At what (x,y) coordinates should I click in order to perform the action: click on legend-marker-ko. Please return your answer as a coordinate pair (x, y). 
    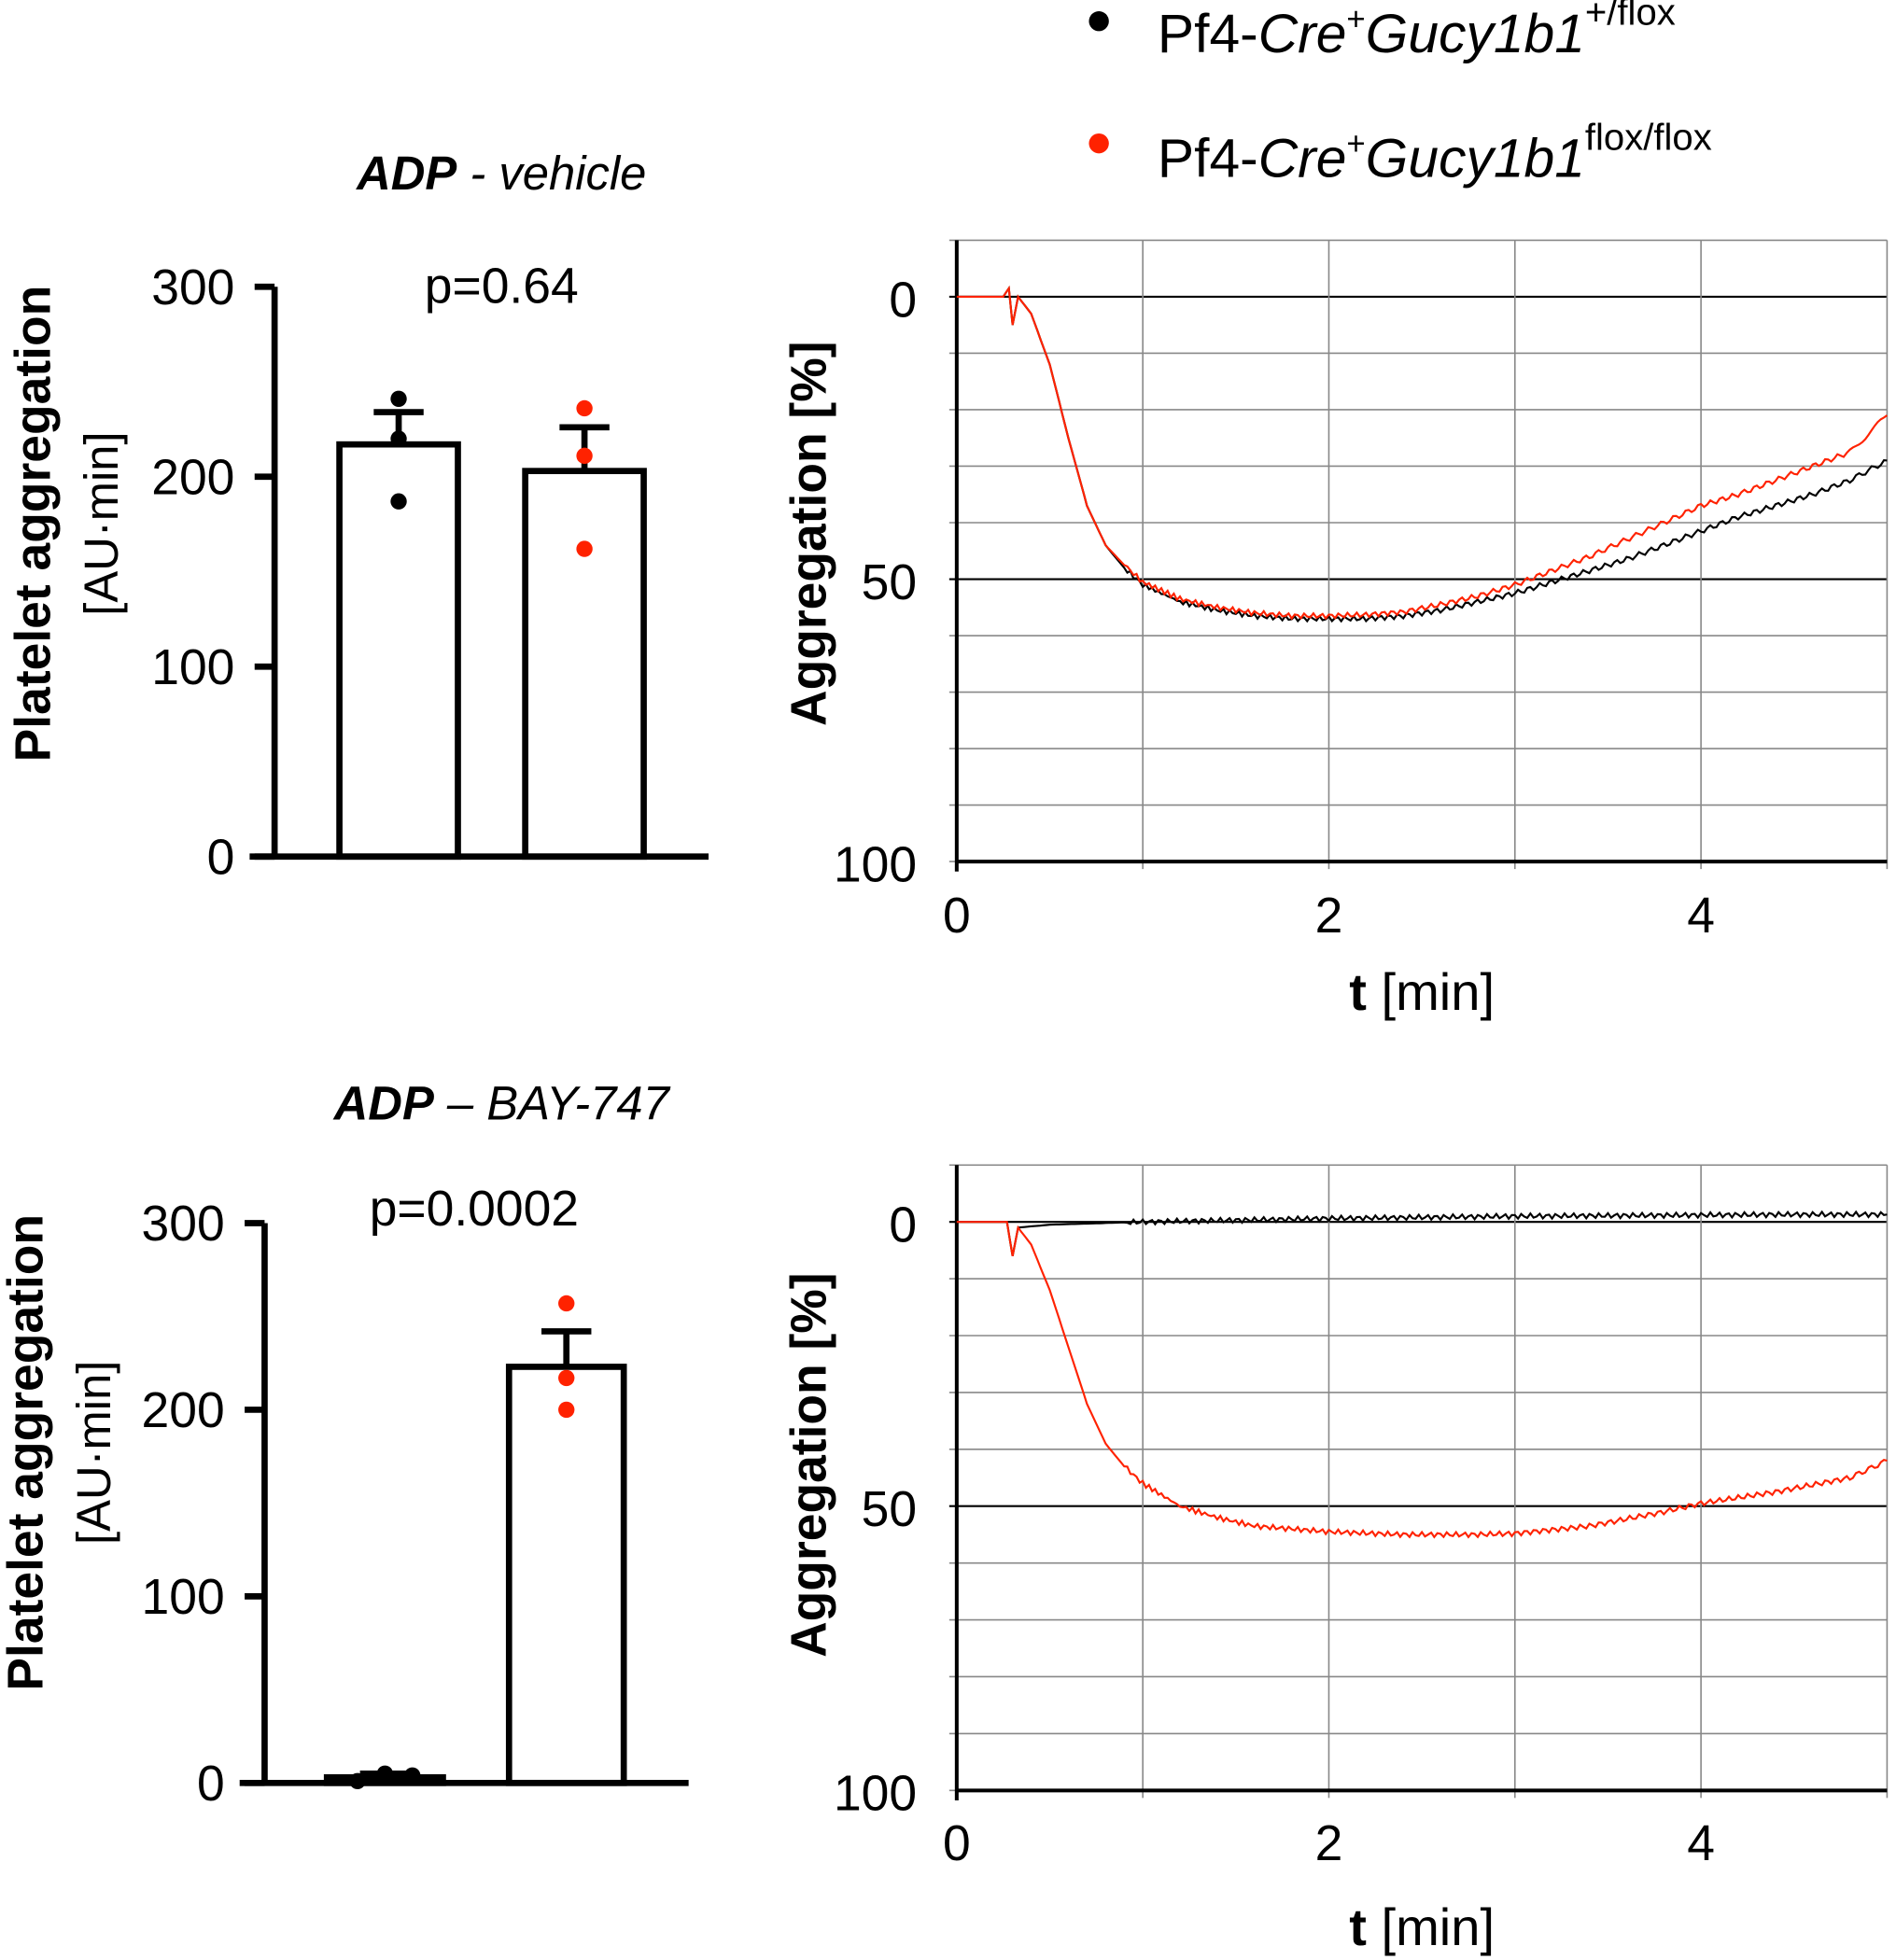
    Looking at the image, I should click on (1098, 143).